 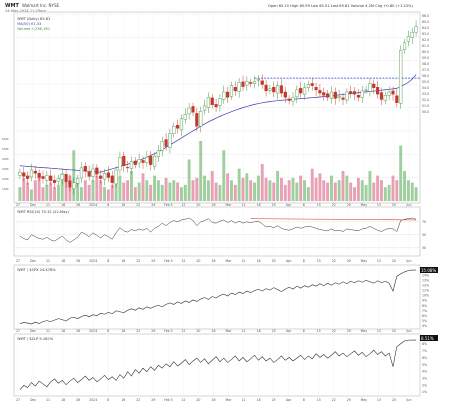 What do you see at coordinates (408, 261) in the screenshot?
I see `date-tick-label: Jun` at bounding box center [408, 261].